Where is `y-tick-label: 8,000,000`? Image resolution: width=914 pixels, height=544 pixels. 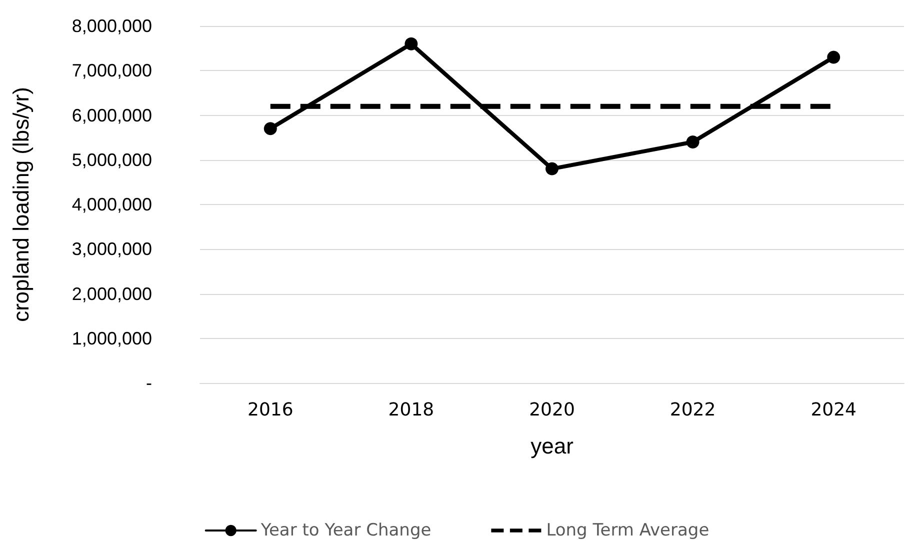
y-tick-label: 8,000,000 is located at coordinates (112, 26).